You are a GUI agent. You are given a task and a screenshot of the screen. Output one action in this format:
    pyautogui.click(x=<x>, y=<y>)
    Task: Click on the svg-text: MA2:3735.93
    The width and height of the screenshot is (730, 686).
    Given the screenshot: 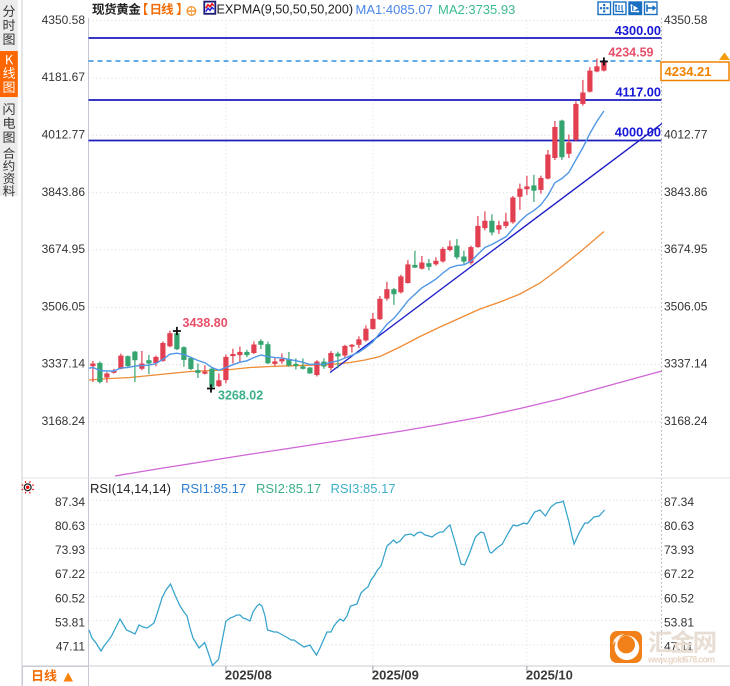 What is the action you would take?
    pyautogui.click(x=476, y=9)
    